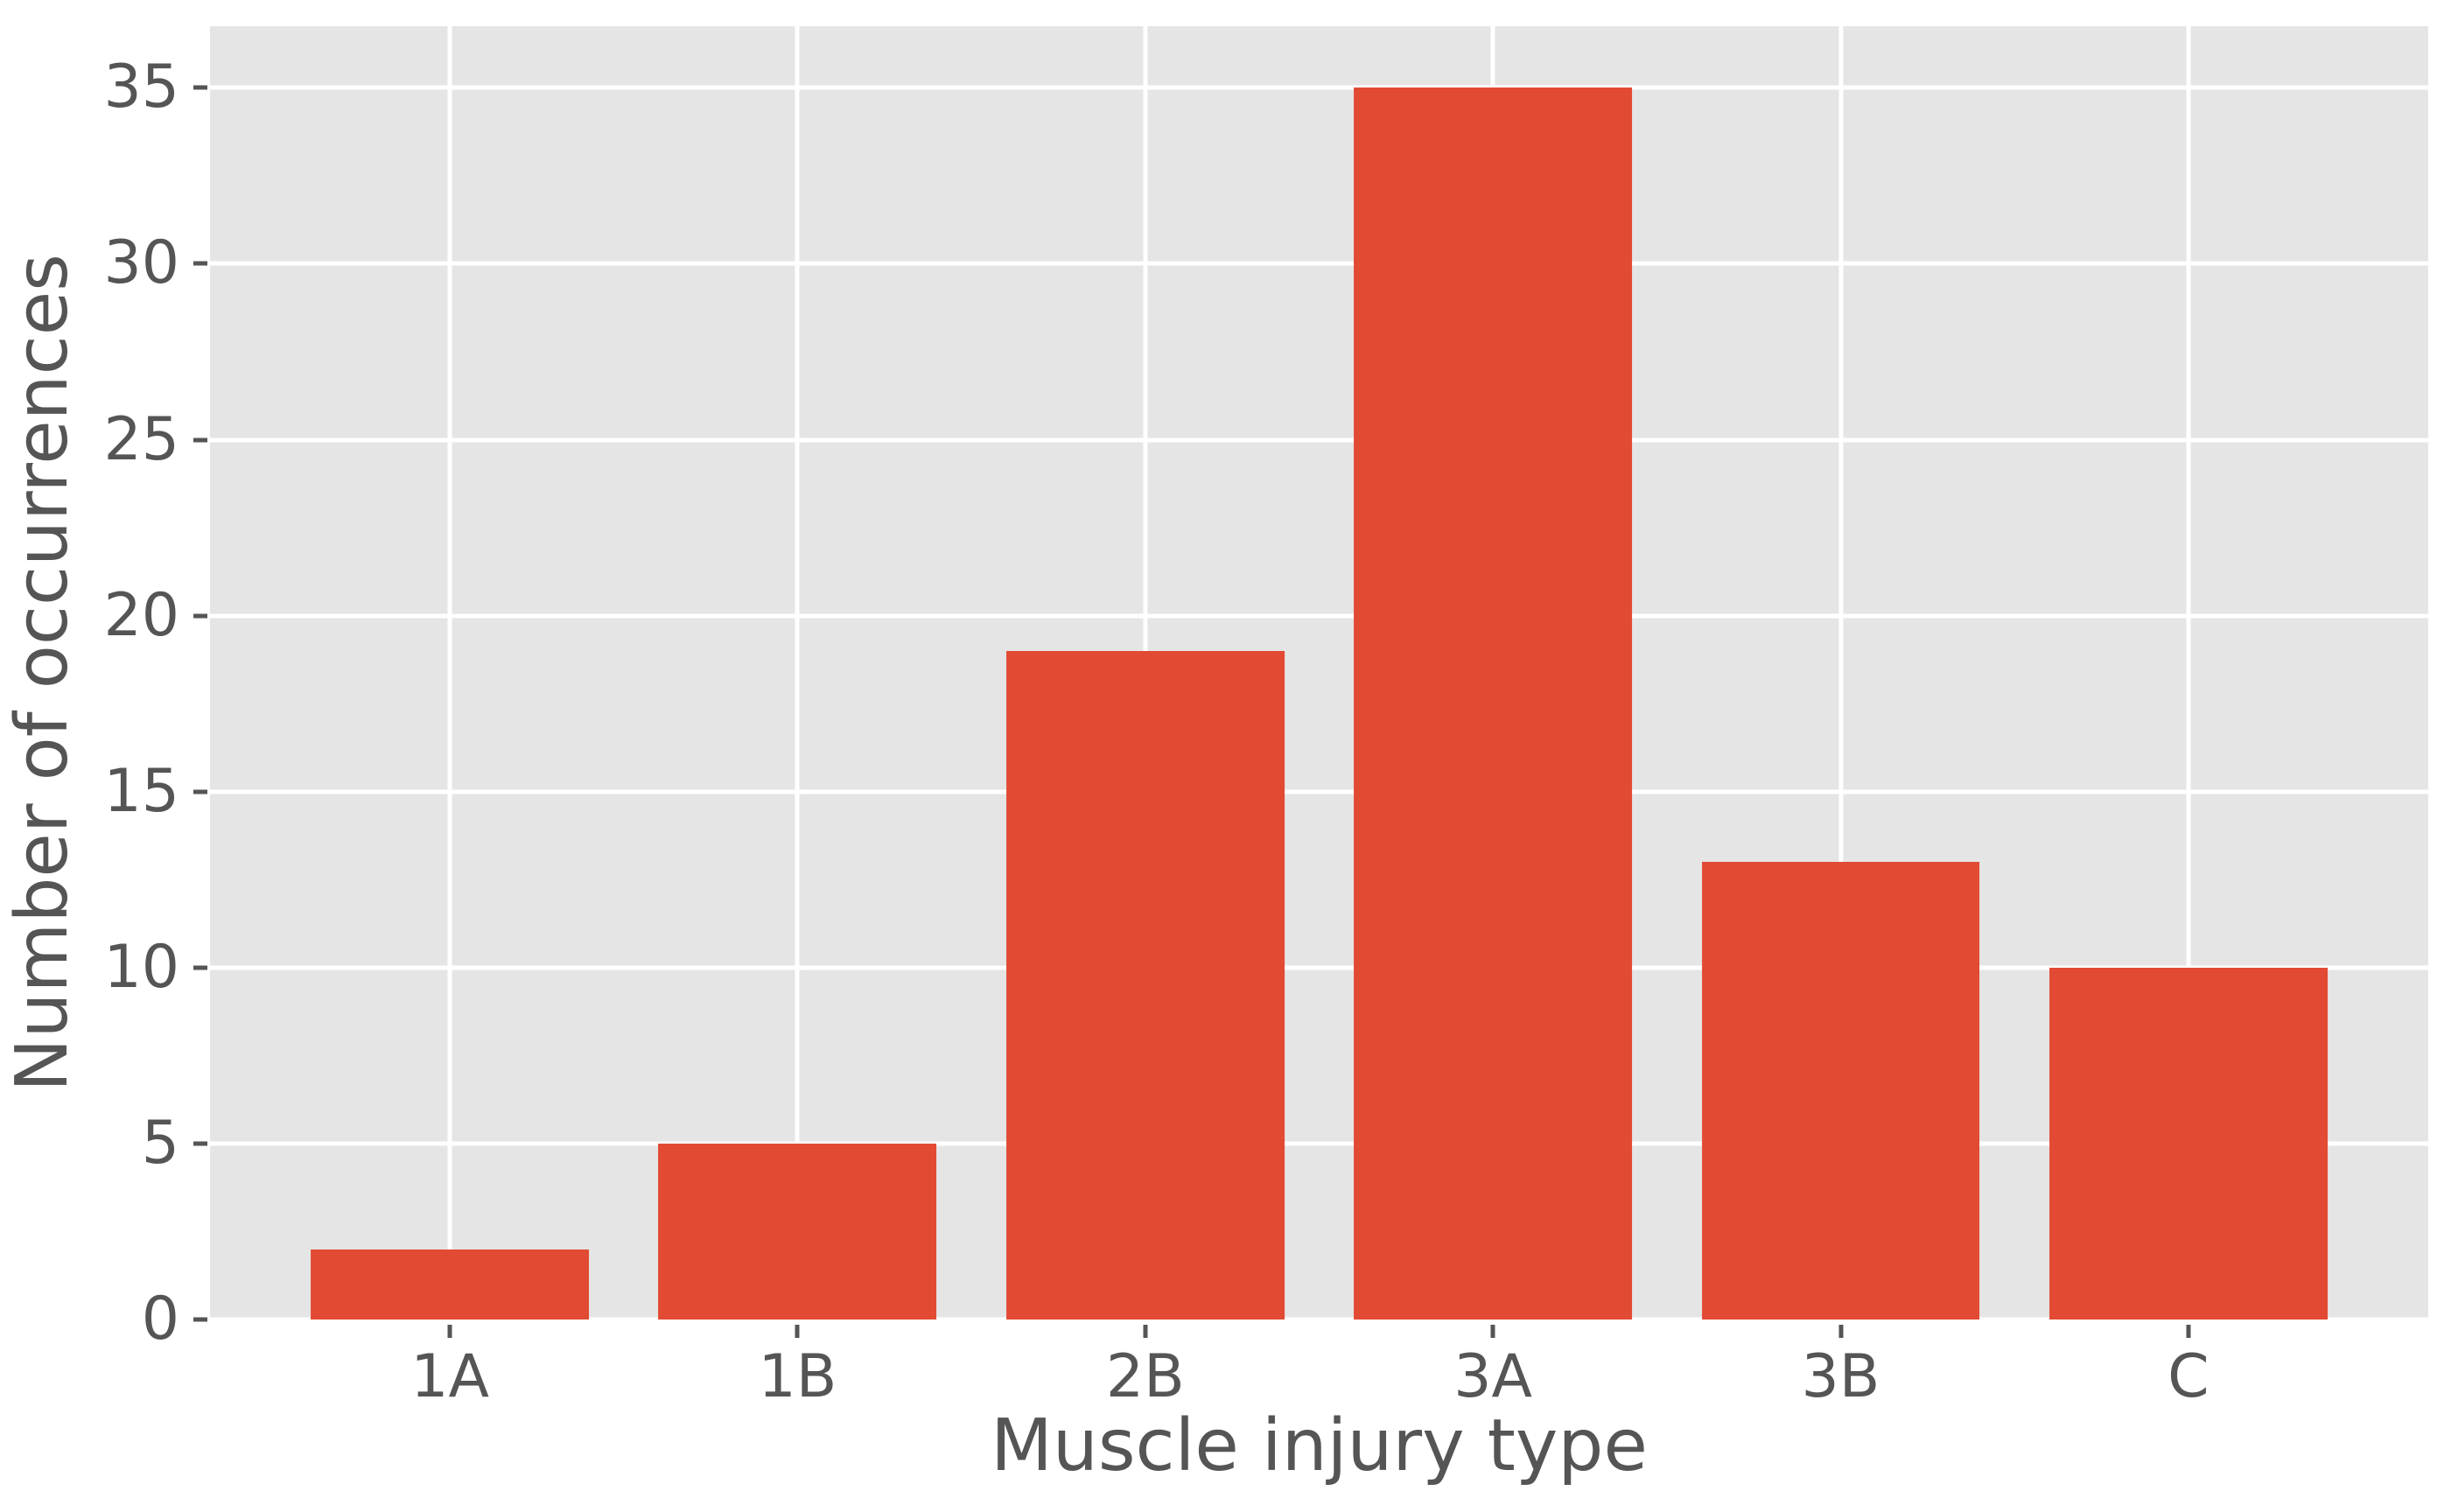 The image size is (2451, 1512). Describe the element at coordinates (450, 1376) in the screenshot. I see `x-tick-label: 1A` at that location.